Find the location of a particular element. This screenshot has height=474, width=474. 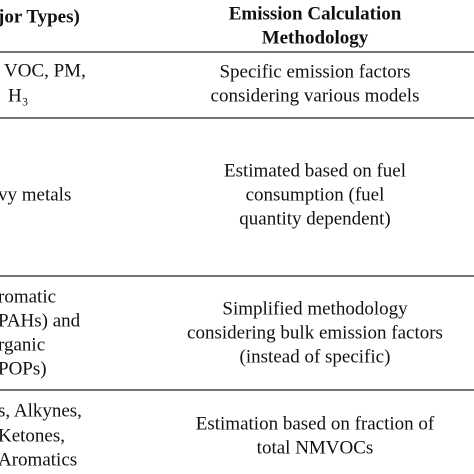

cell-text: H₃ is located at coordinates (18, 95).